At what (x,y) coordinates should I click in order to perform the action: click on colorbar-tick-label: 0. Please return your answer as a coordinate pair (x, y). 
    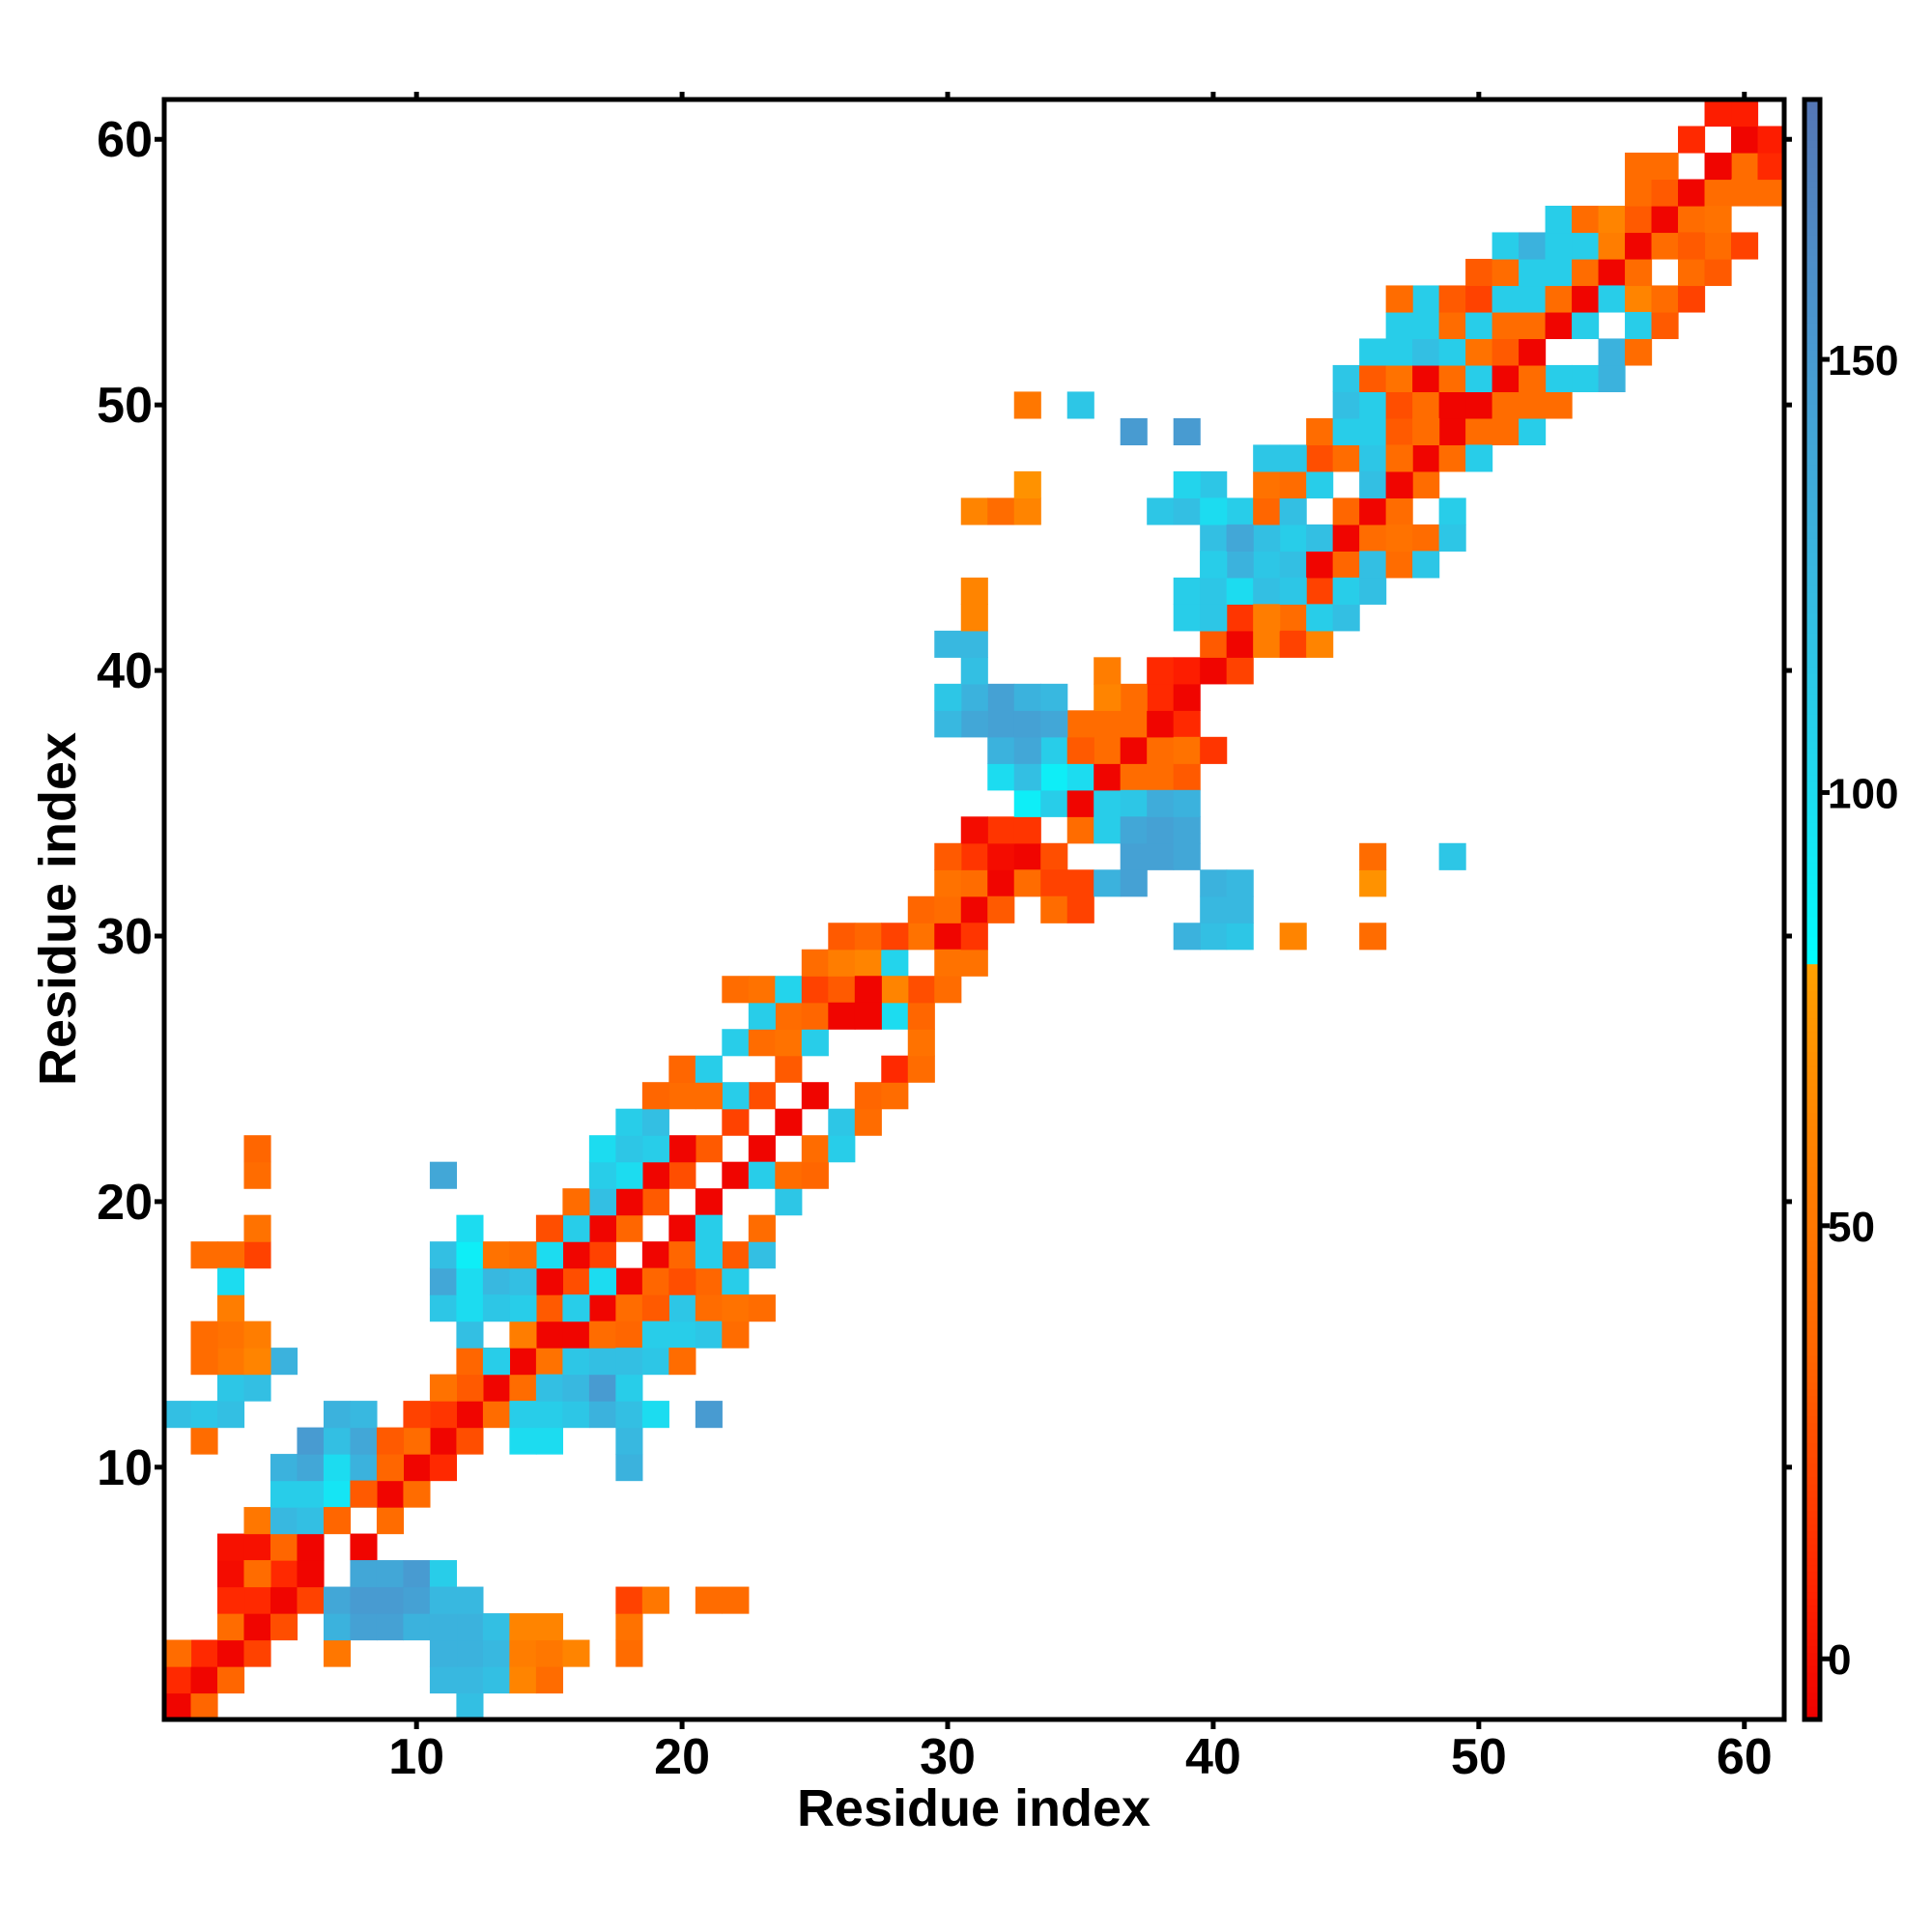
    Looking at the image, I should click on (1839, 1660).